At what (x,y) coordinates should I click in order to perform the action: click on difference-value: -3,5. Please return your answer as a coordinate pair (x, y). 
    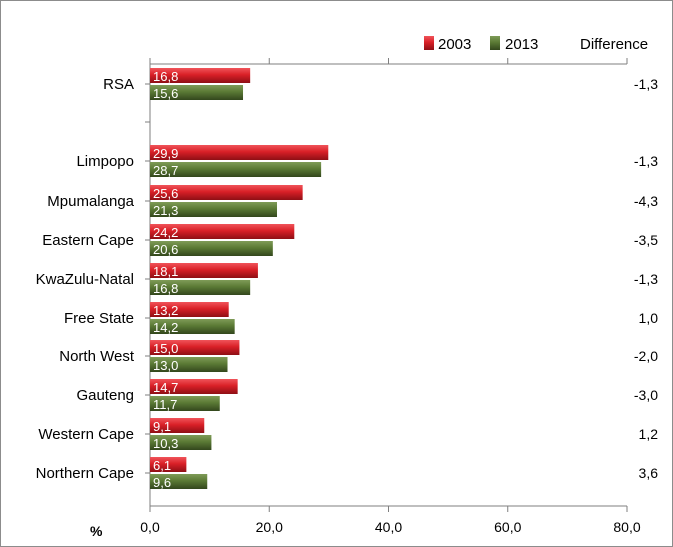
    Looking at the image, I should click on (646, 240).